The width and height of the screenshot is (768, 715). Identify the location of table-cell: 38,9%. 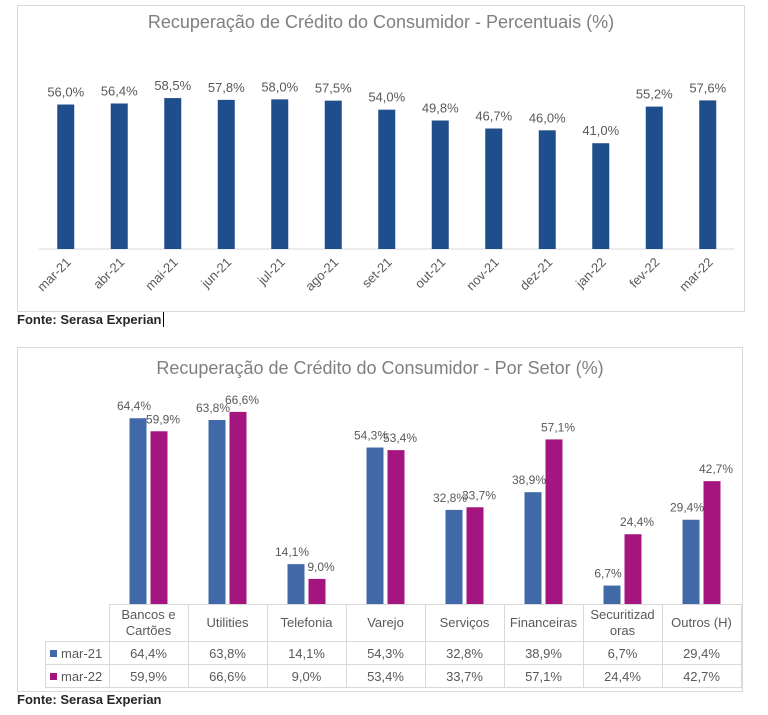
(543, 653).